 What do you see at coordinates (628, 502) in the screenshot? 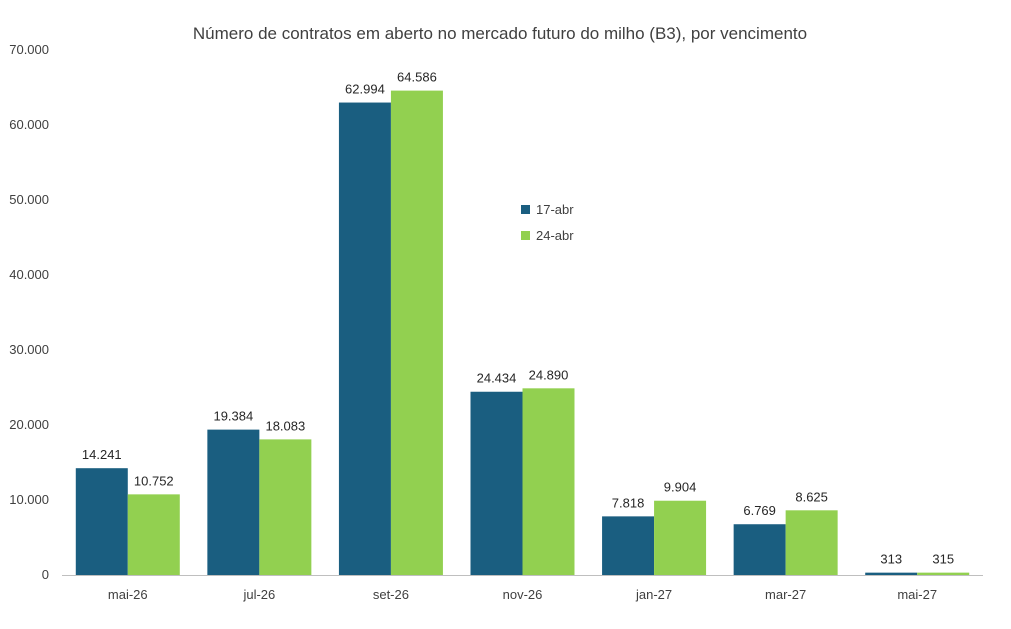
I see `data-label: 7.818` at bounding box center [628, 502].